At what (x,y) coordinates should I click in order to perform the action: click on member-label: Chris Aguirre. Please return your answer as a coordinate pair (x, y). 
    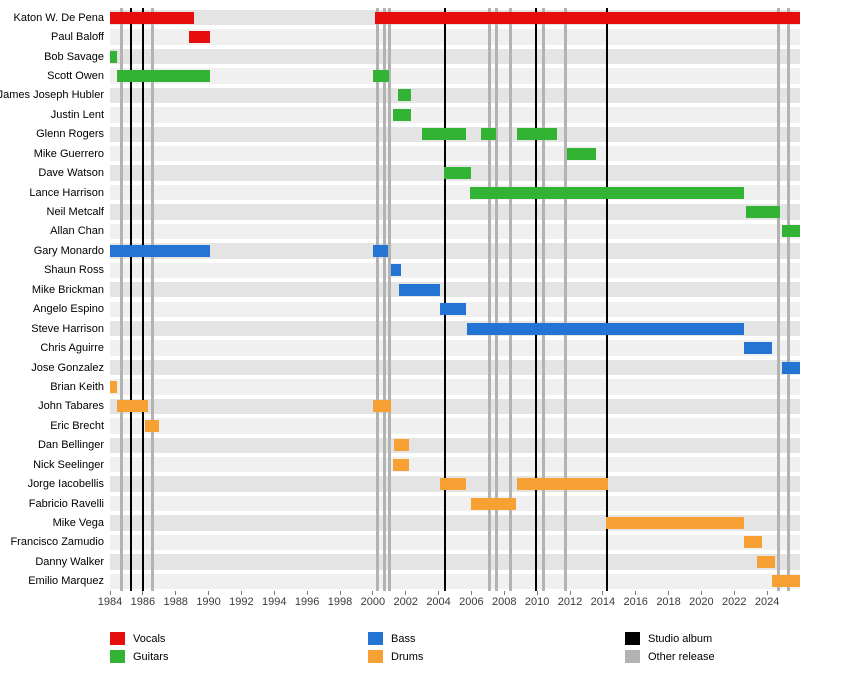
    Looking at the image, I should click on (72, 348).